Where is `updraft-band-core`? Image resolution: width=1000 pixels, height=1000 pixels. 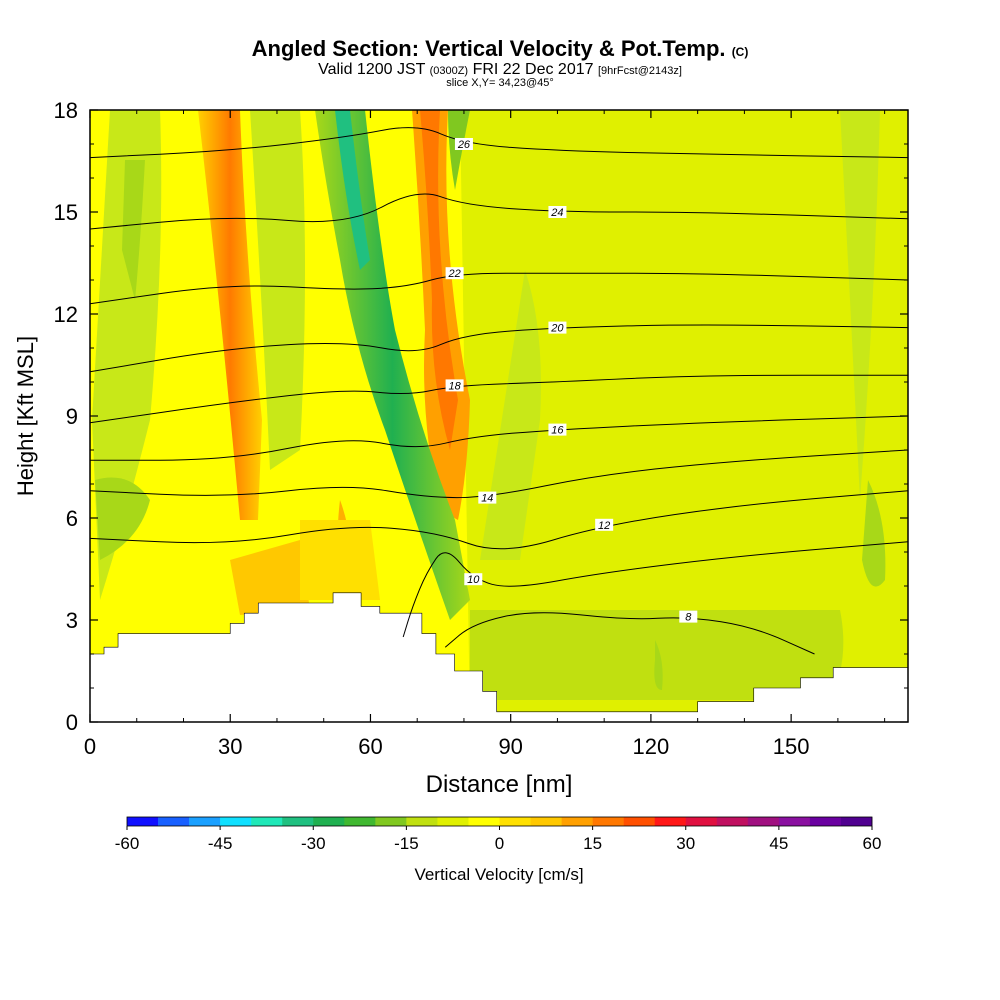 updraft-band-core is located at coordinates (439, 280).